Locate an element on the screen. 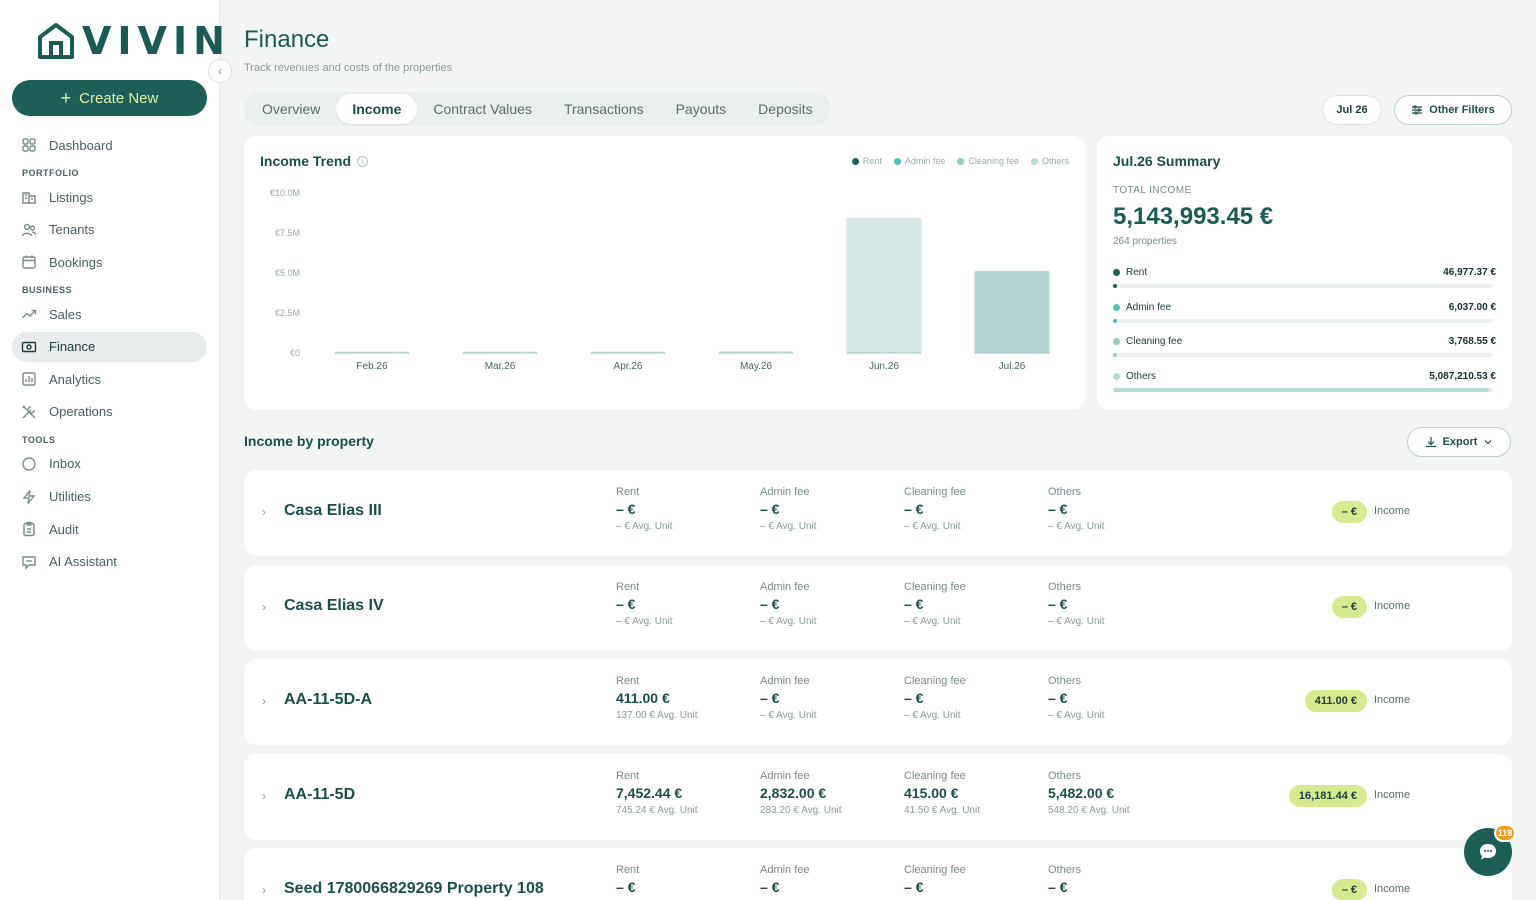  property-name: Casa Elias IV is located at coordinates (334, 605).